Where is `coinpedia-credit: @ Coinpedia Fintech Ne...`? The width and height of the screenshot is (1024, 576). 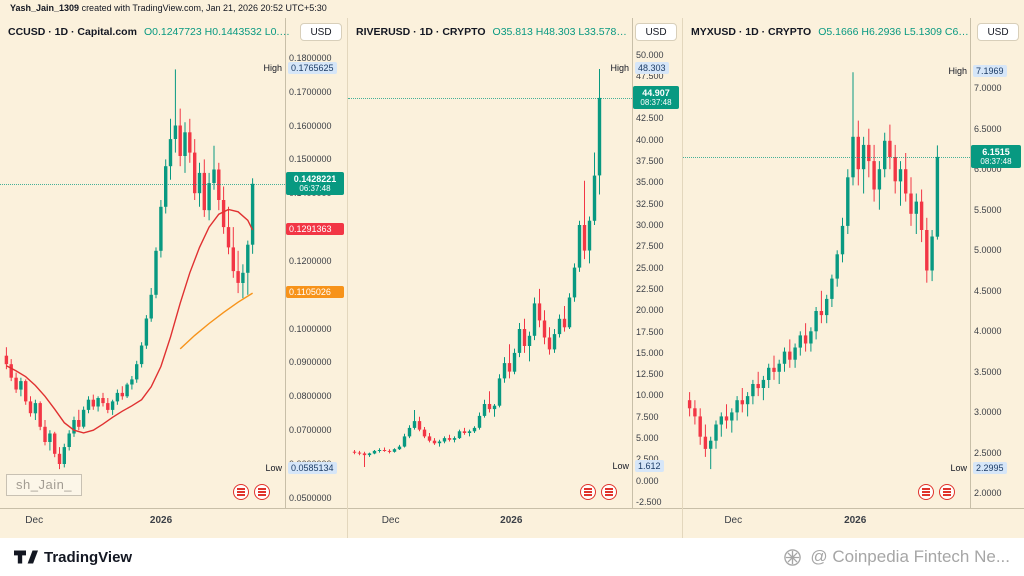
coinpedia-credit: @ Coinpedia Fintech Ne... is located at coordinates (896, 557).